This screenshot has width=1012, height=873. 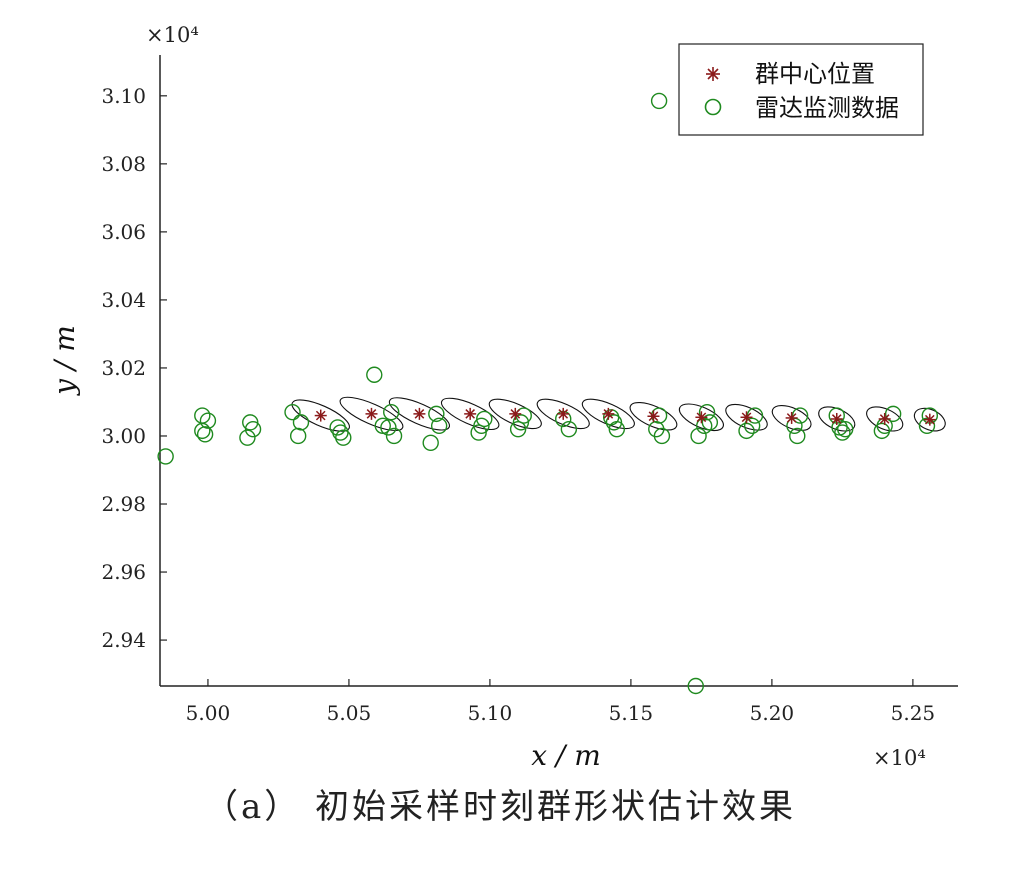 I want to click on group-center-layer, so click(x=625, y=416).